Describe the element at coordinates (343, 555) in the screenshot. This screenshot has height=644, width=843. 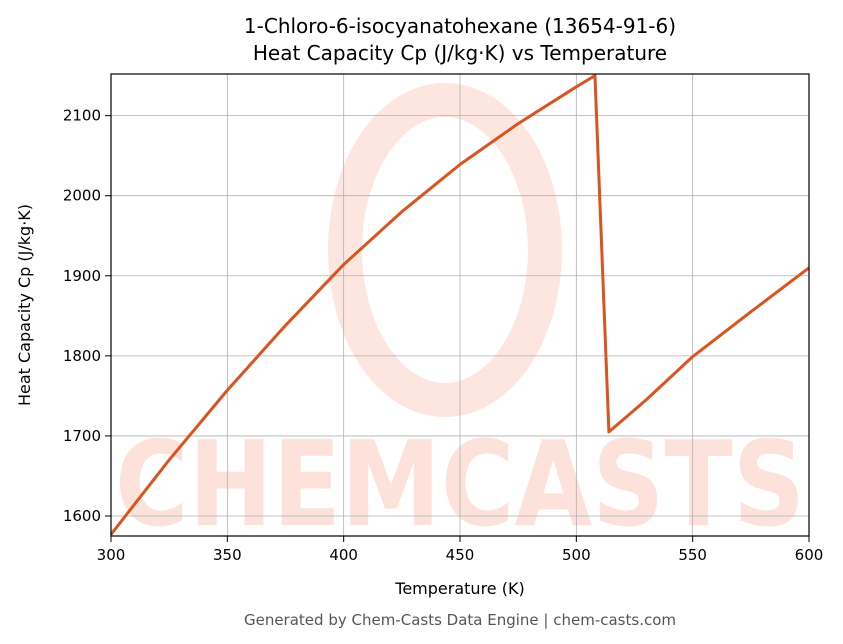
I see `x-tick-label: 400` at that location.